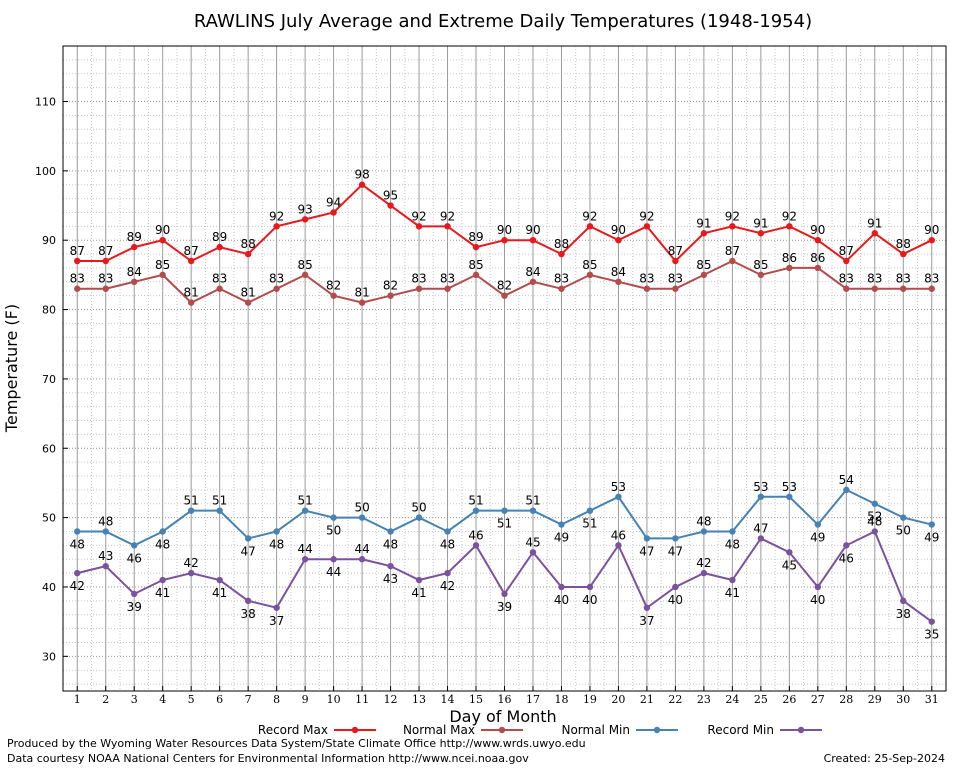 This screenshot has width=954, height=768. Describe the element at coordinates (390, 579) in the screenshot. I see `data-label: 43` at that location.